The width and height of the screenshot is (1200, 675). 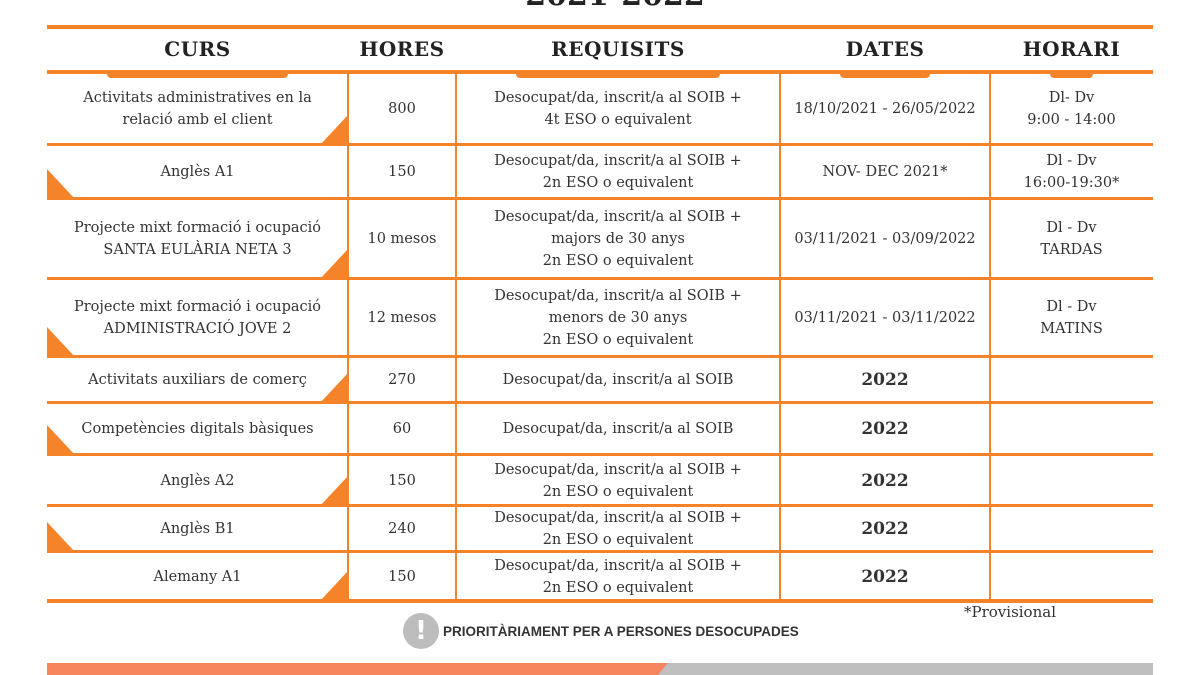 What do you see at coordinates (402, 318) in the screenshot?
I see `cell-hores: 12 mesos` at bounding box center [402, 318].